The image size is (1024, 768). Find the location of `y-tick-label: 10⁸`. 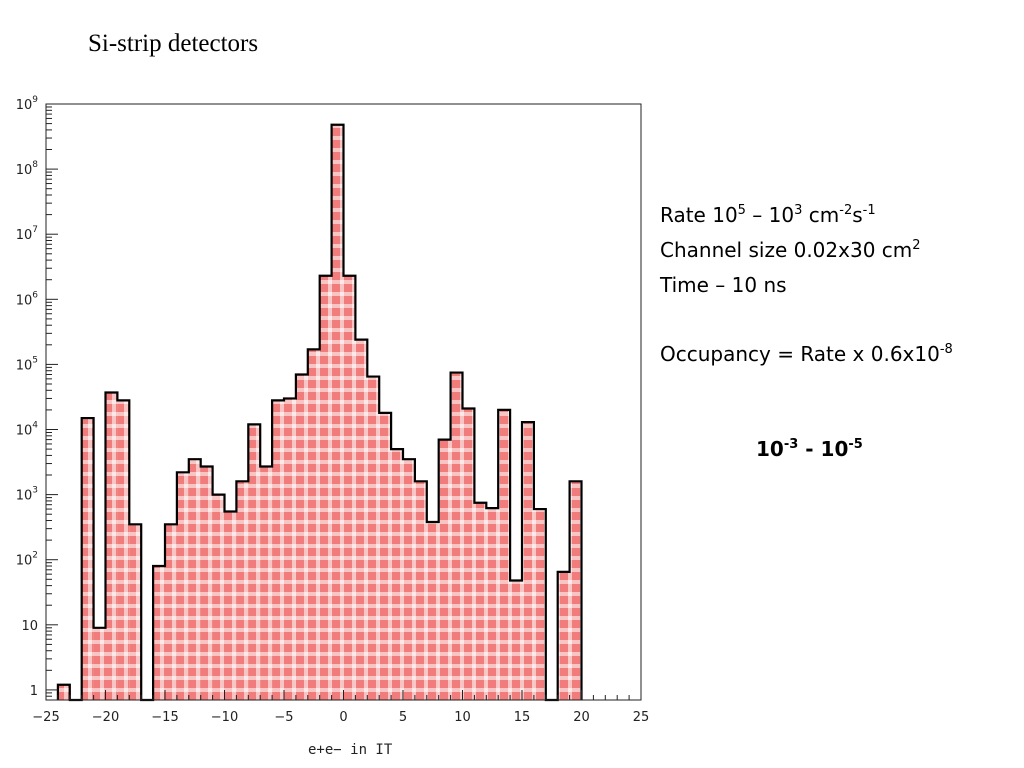

y-tick-label: 10⁸ is located at coordinates (27, 169).